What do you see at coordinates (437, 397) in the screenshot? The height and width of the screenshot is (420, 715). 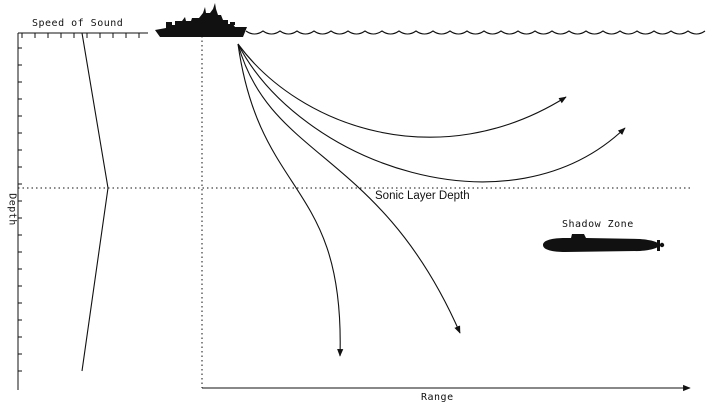 I see `range-label: Range` at bounding box center [437, 397].